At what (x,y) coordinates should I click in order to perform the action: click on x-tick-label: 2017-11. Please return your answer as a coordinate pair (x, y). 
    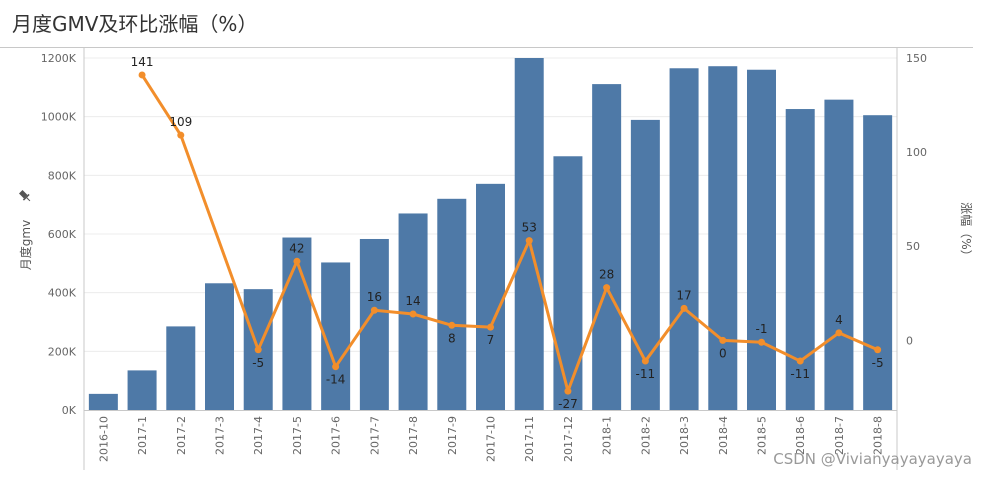
    Looking at the image, I should click on (529, 439).